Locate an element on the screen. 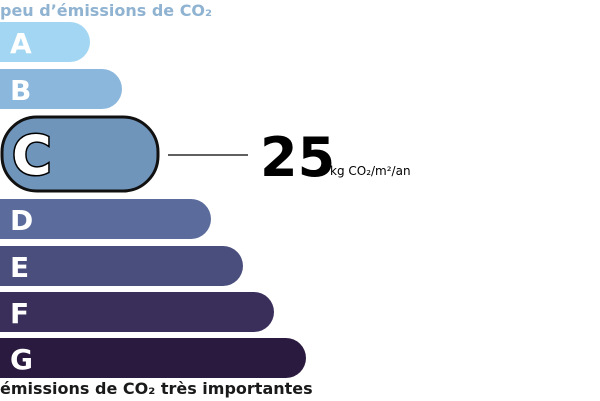 This screenshot has width=600, height=401. class-letter: B is located at coordinates (20, 90).